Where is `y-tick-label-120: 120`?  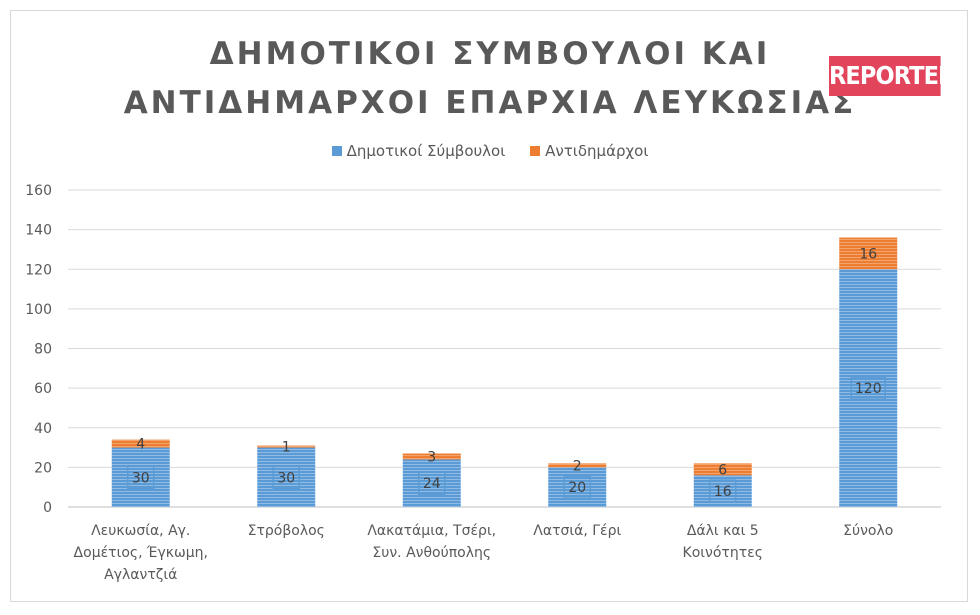
y-tick-label-120: 120 is located at coordinates (38, 270).